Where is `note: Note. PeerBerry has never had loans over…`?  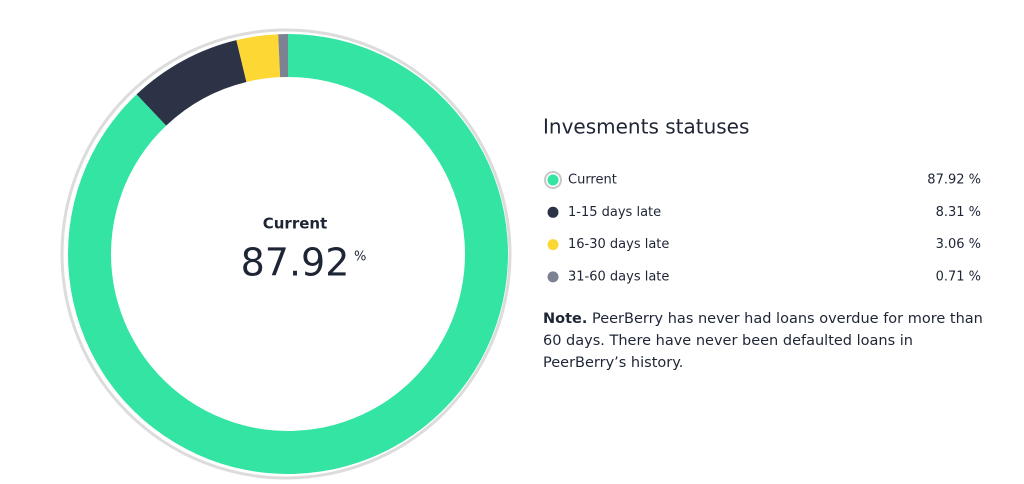 note: Note. PeerBerry has never had loans over… is located at coordinates (763, 341).